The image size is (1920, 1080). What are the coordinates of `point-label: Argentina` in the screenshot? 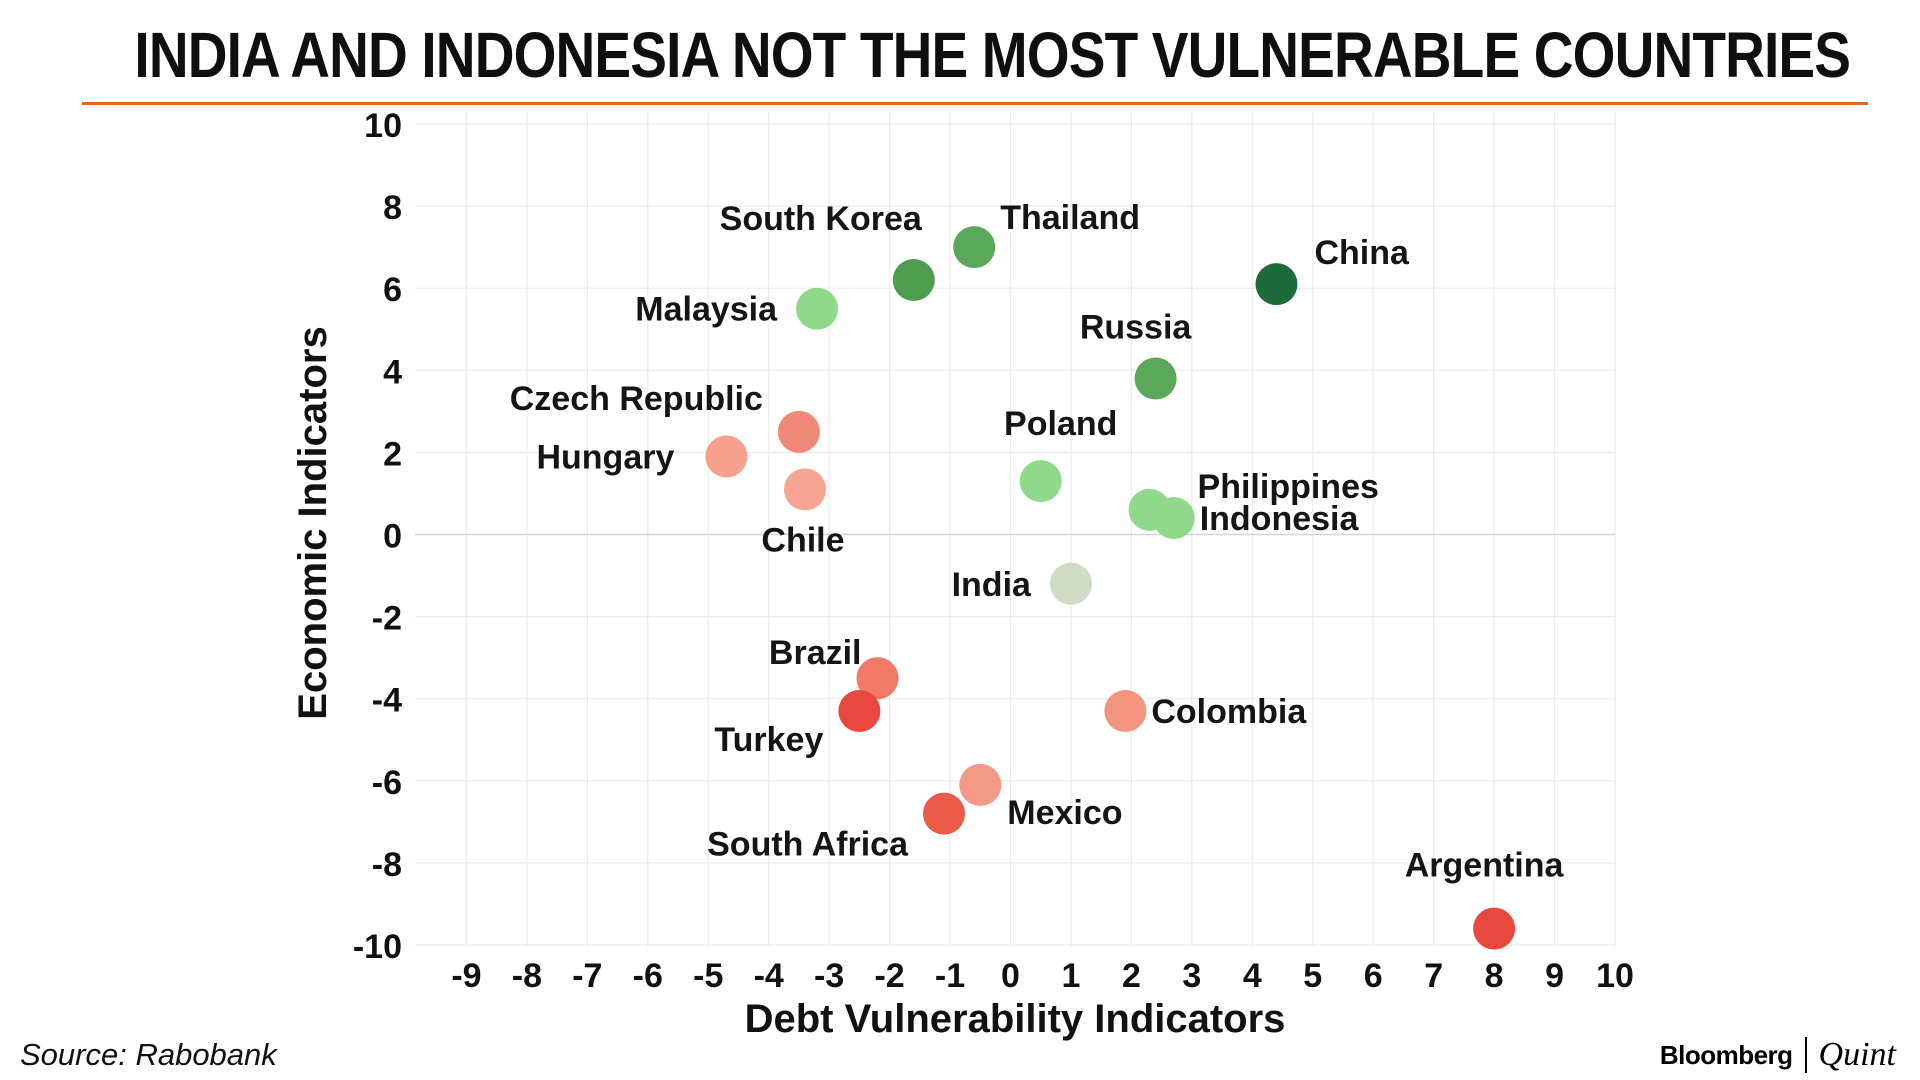 It's located at (1485, 866).